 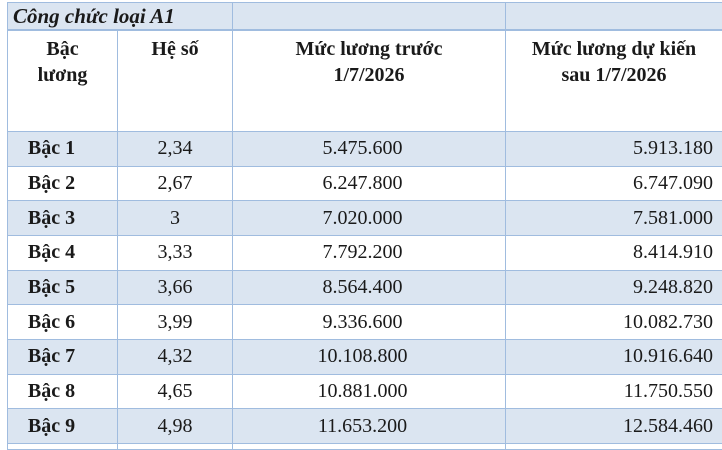 What do you see at coordinates (174, 288) in the screenshot?
I see `coefficient-cell: 3,66` at bounding box center [174, 288].